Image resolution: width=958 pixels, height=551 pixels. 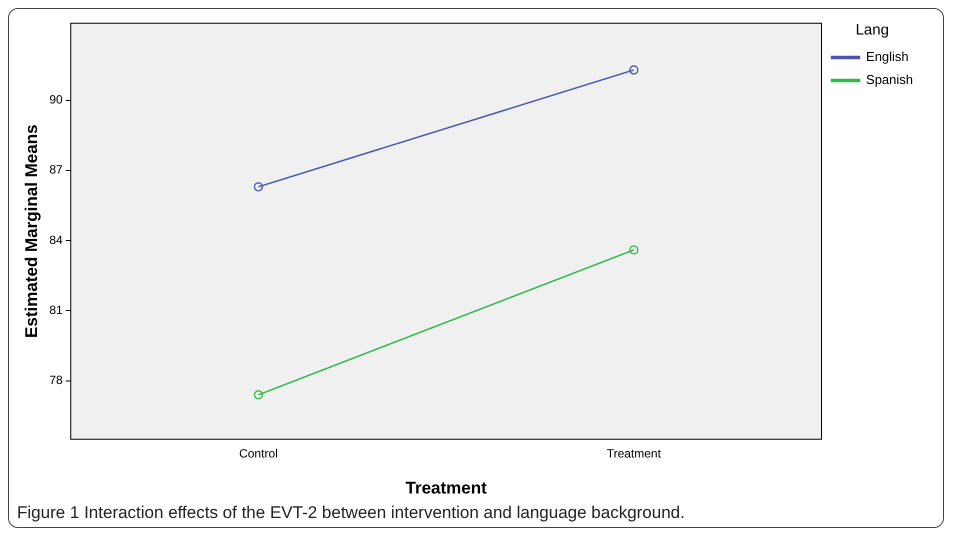 I want to click on x-axis-title: Treatment, so click(x=447, y=488).